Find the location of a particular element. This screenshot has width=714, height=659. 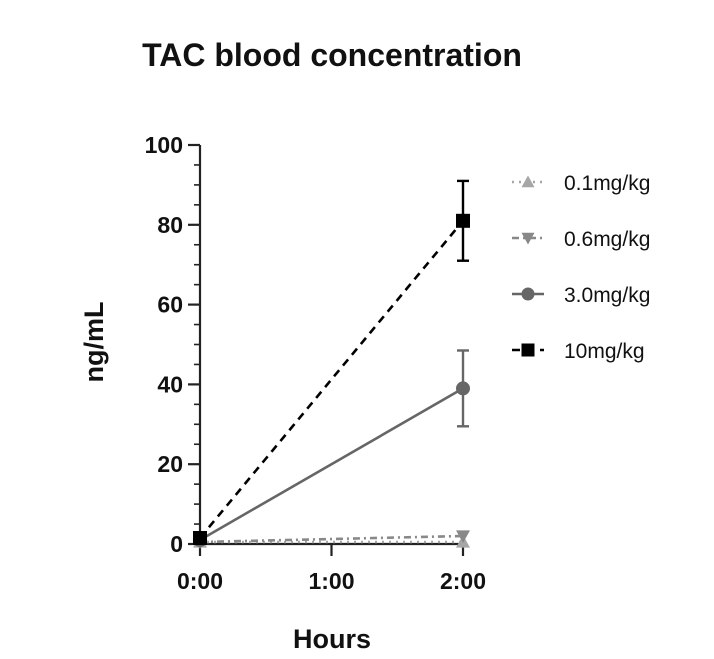

legend-label: 10mg/kg is located at coordinates (604, 351).